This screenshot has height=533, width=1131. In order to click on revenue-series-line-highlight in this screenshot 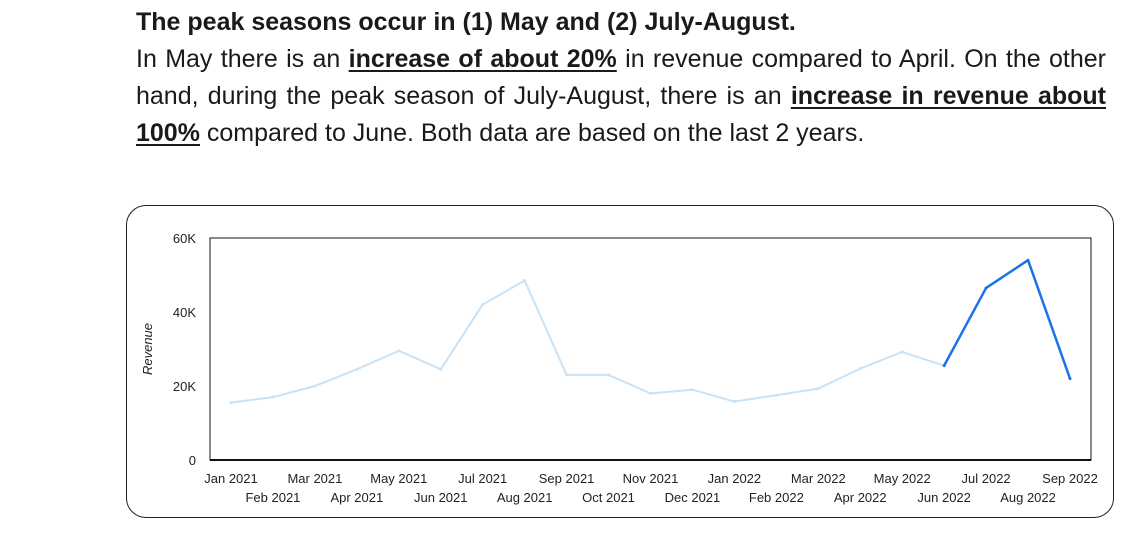, I will do `click(1007, 319)`.